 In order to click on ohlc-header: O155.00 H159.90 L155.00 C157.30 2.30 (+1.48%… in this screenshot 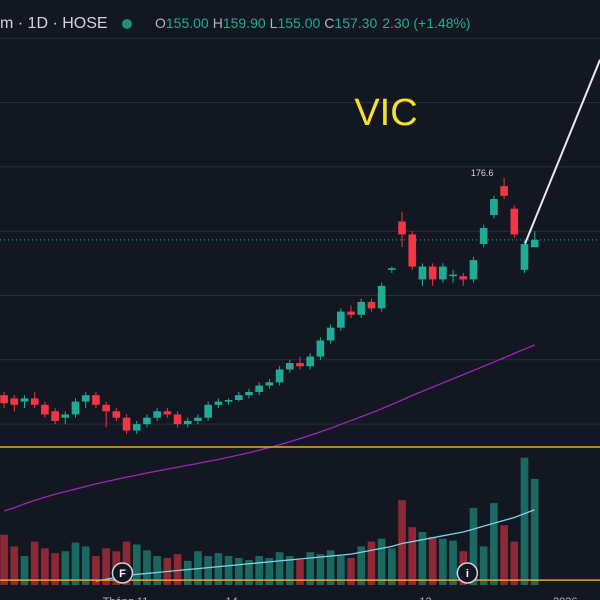, I will do `click(313, 23)`.